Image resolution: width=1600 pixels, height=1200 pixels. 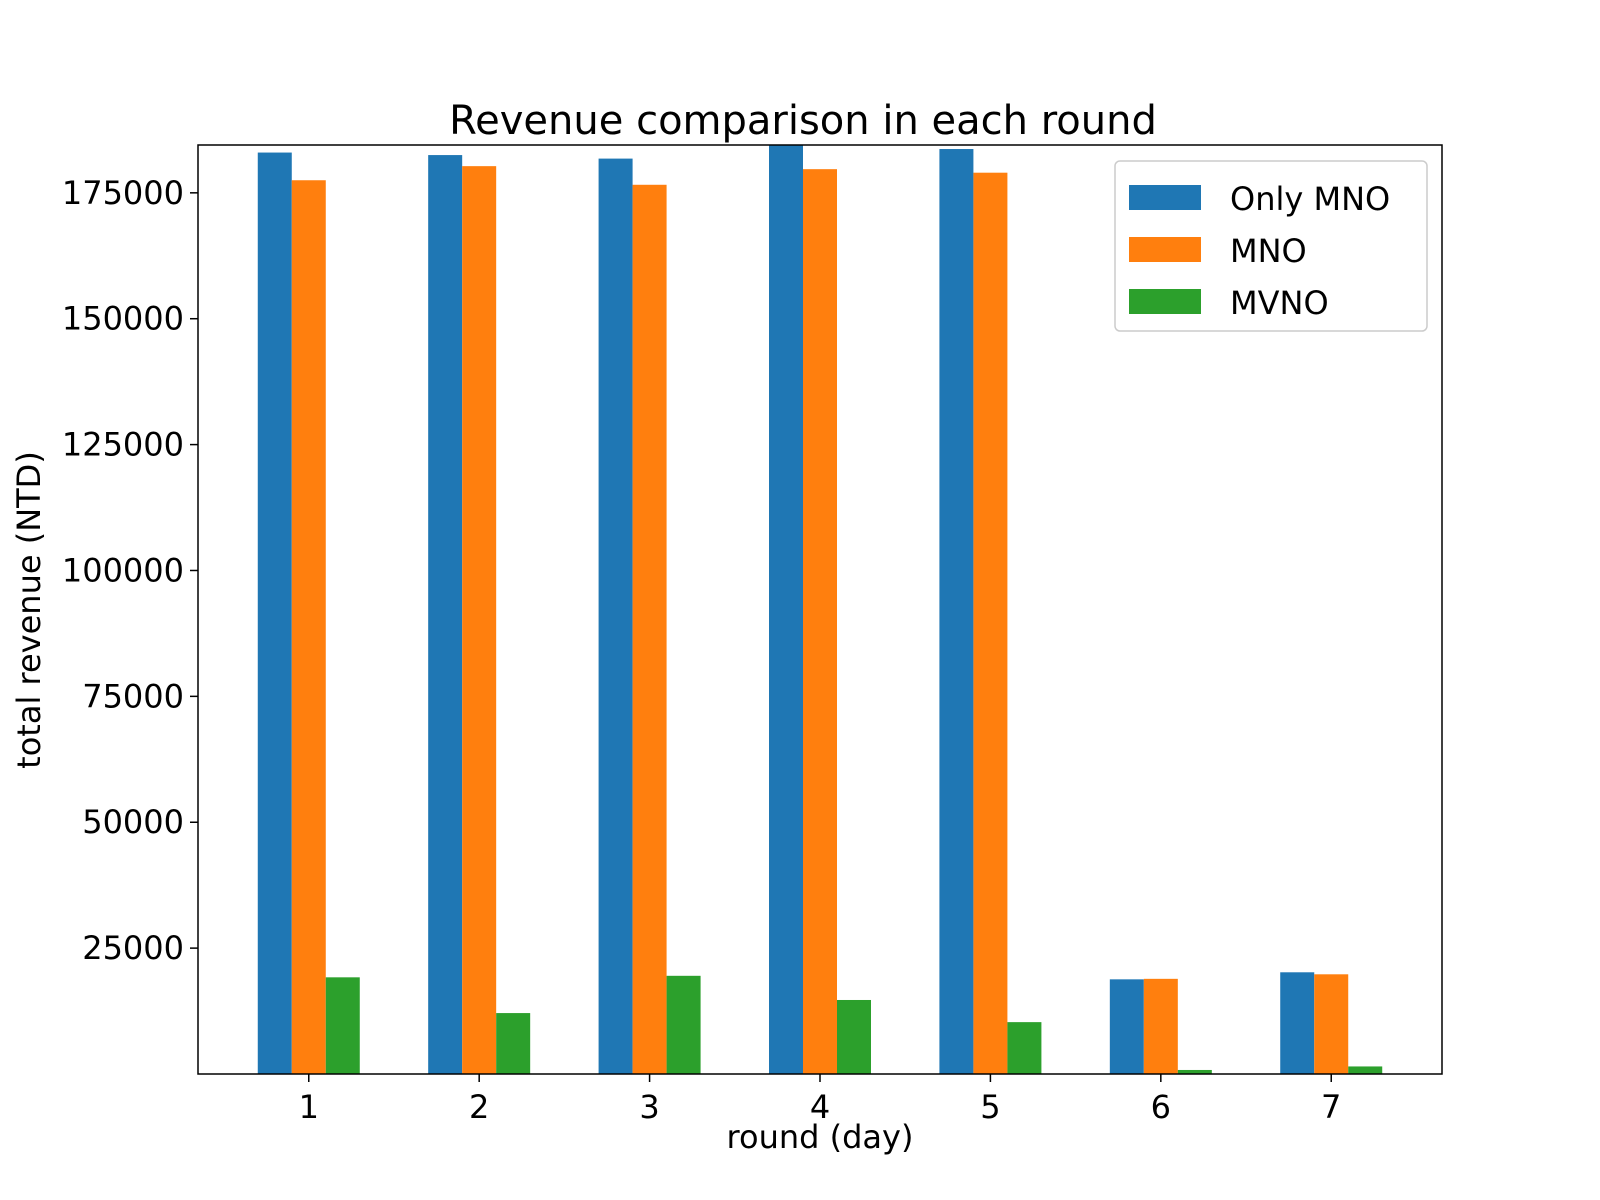 I want to click on x-tick-label: 1, so click(x=309, y=1107).